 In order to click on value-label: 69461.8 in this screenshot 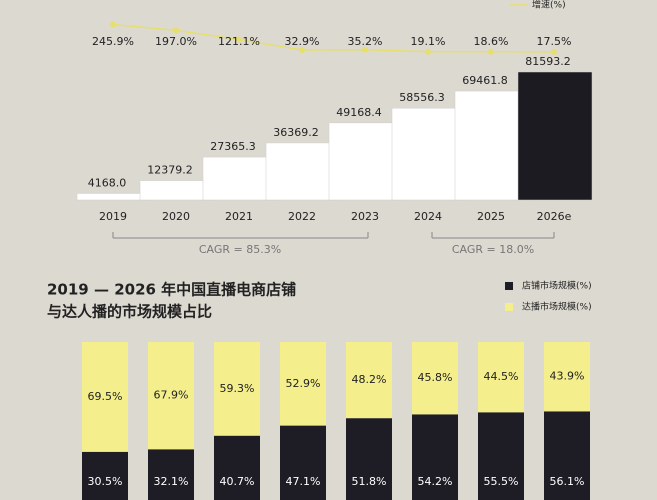, I will do `click(485, 80)`.